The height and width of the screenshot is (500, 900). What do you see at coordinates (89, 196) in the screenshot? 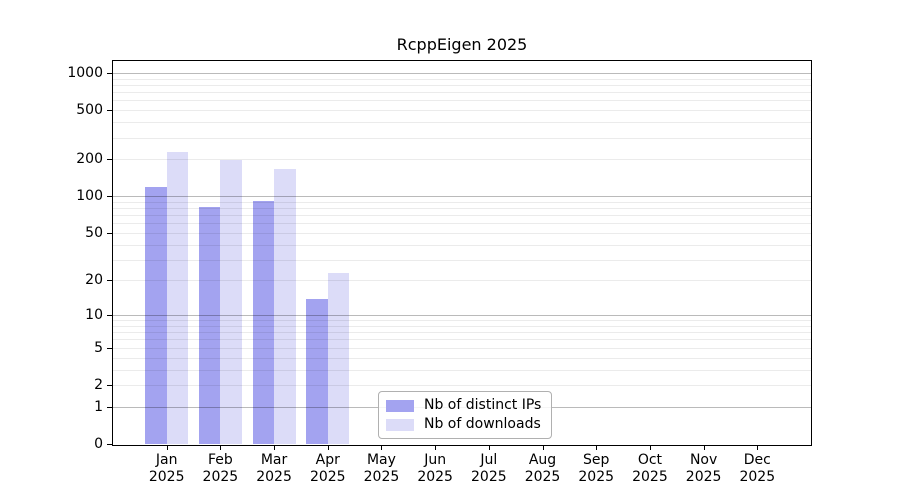
I see `y-tick-label: 100` at bounding box center [89, 196].